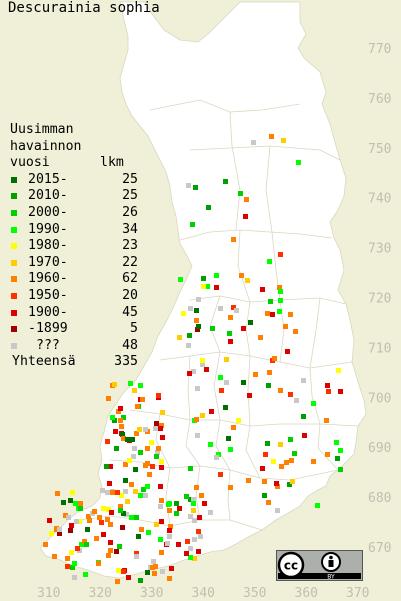  I want to click on legend-label: 1960-, so click(48, 279).